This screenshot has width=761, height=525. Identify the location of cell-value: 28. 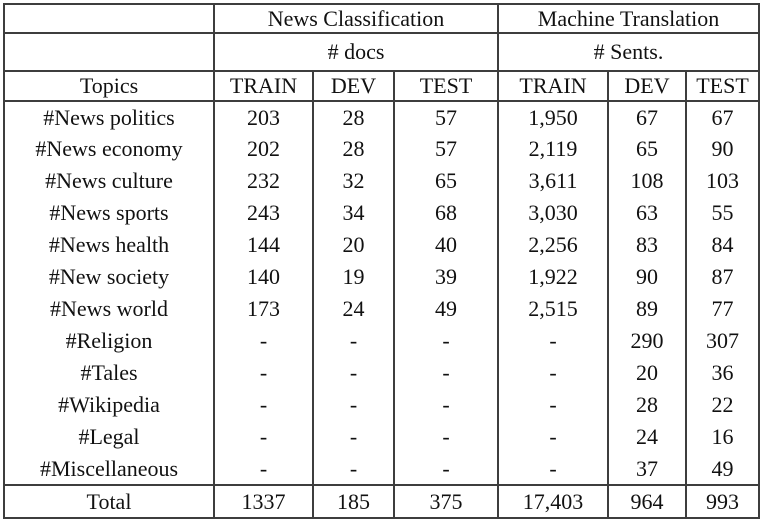
(353, 117).